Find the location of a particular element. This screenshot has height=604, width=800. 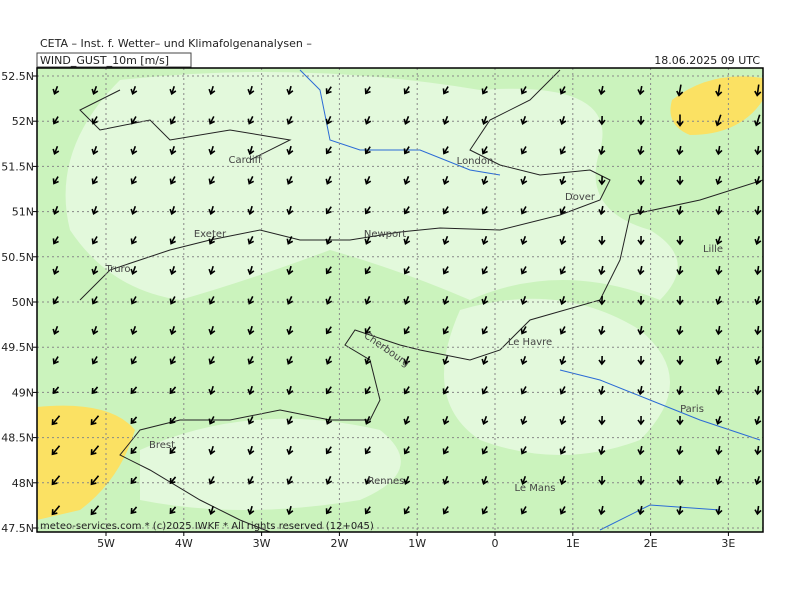

city-label: Le Mans is located at coordinates (534, 488).